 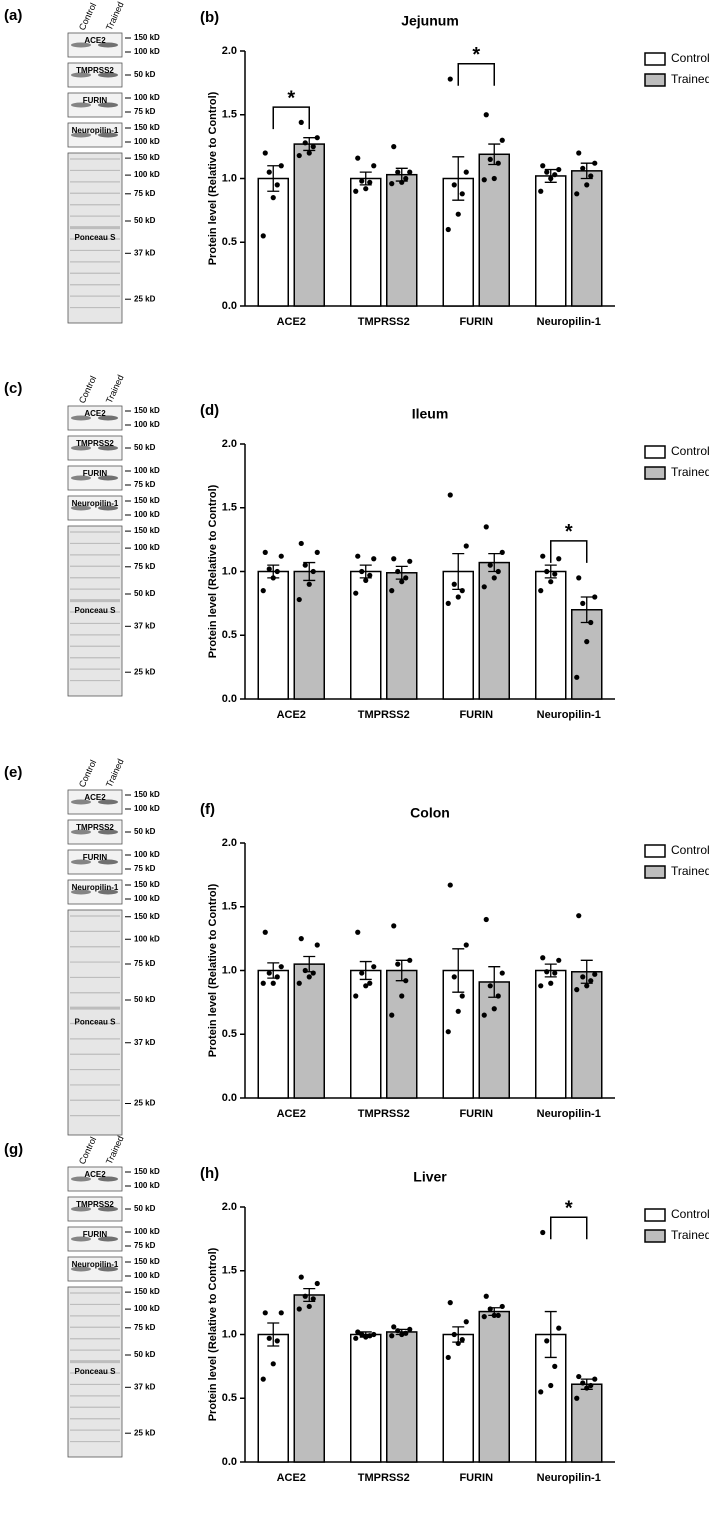 I want to click on protein-label: FURIN, so click(x=95, y=857).